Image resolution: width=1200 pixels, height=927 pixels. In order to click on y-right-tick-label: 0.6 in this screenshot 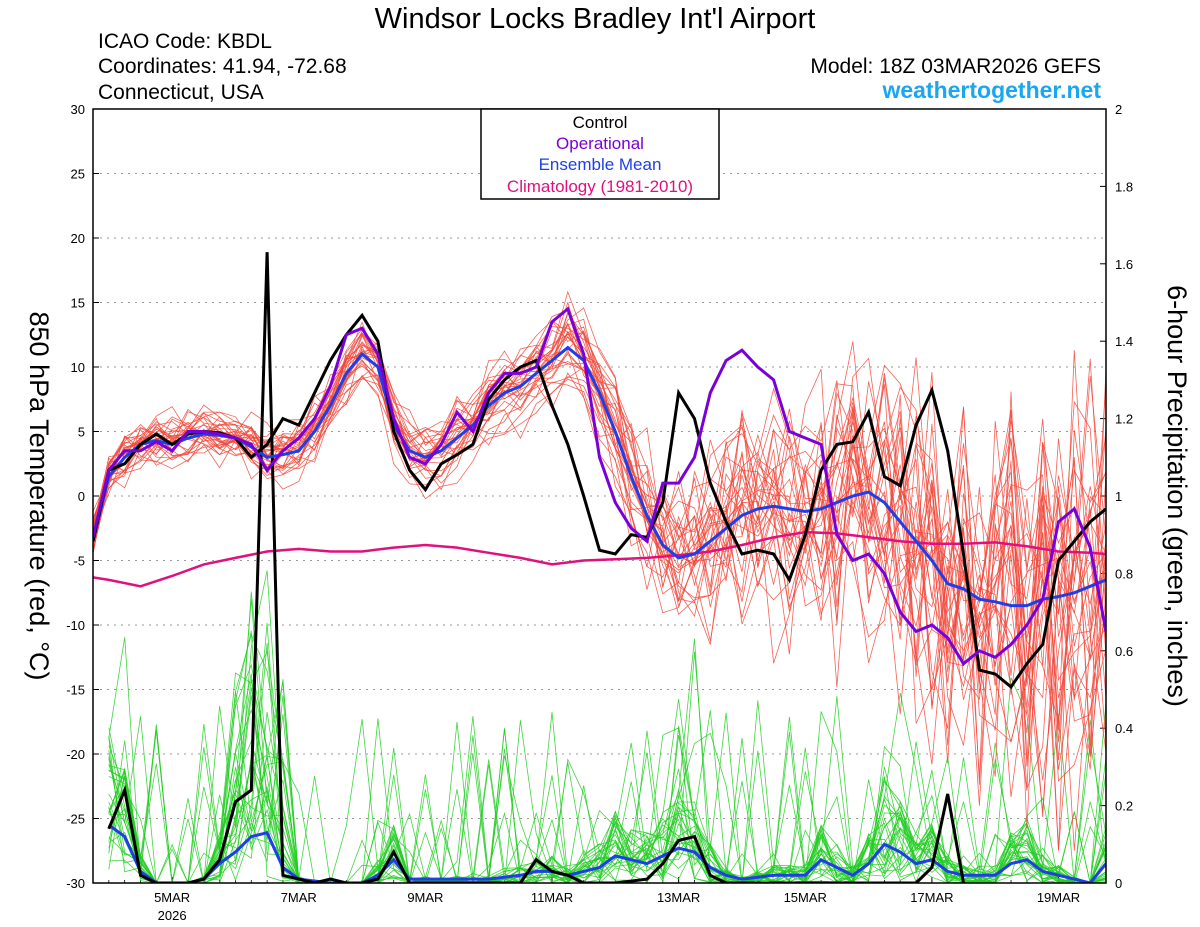, I will do `click(1124, 651)`.